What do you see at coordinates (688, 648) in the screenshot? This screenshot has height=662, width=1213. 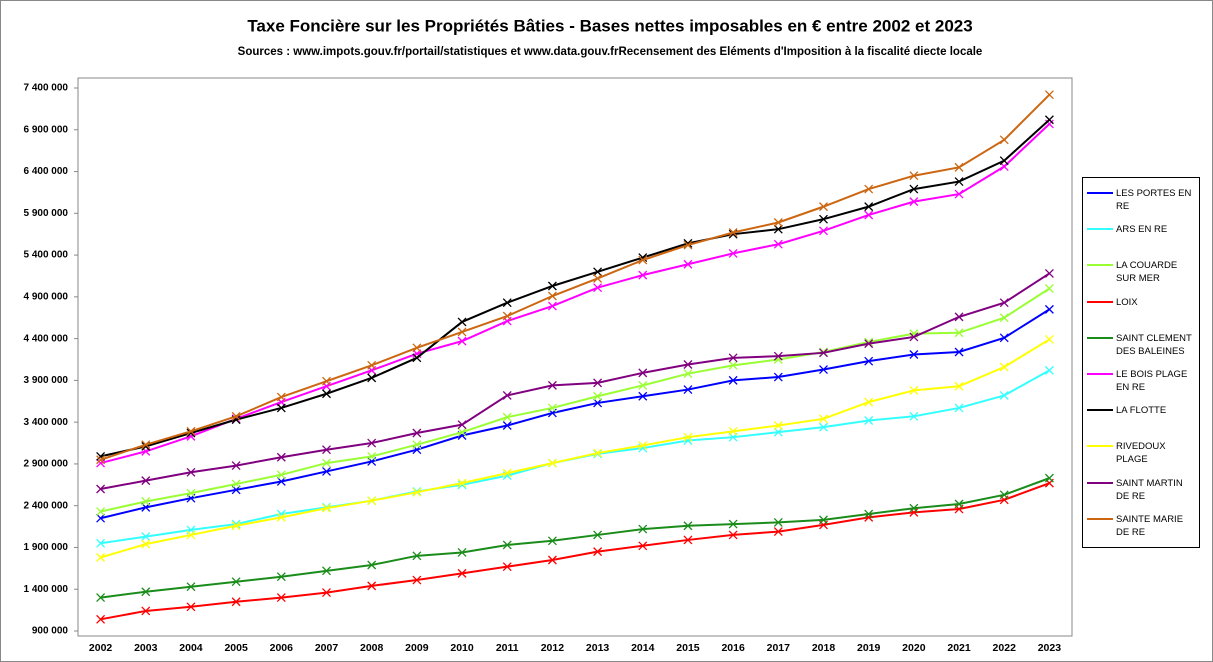 I see `x-tick-label: 2015` at bounding box center [688, 648].